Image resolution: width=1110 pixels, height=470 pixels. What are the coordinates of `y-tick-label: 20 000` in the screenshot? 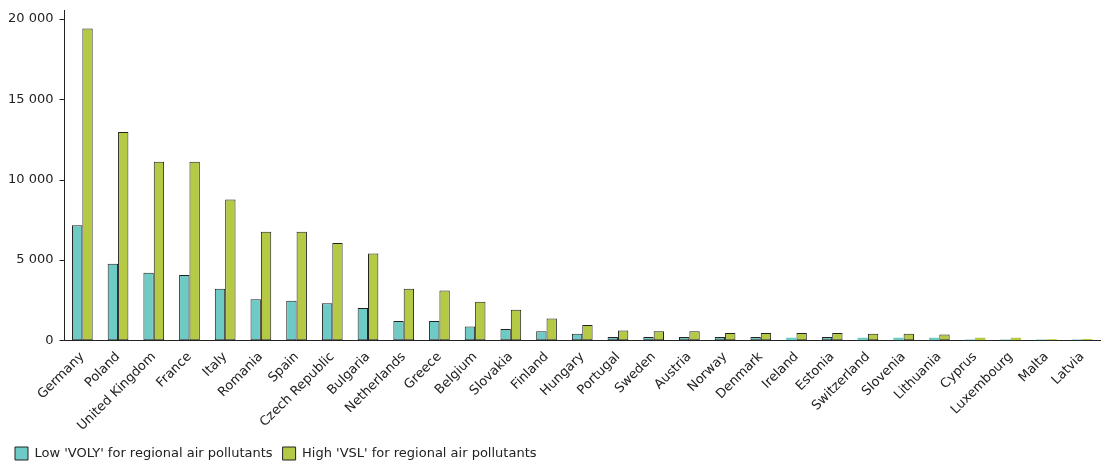 It's located at (30, 18).